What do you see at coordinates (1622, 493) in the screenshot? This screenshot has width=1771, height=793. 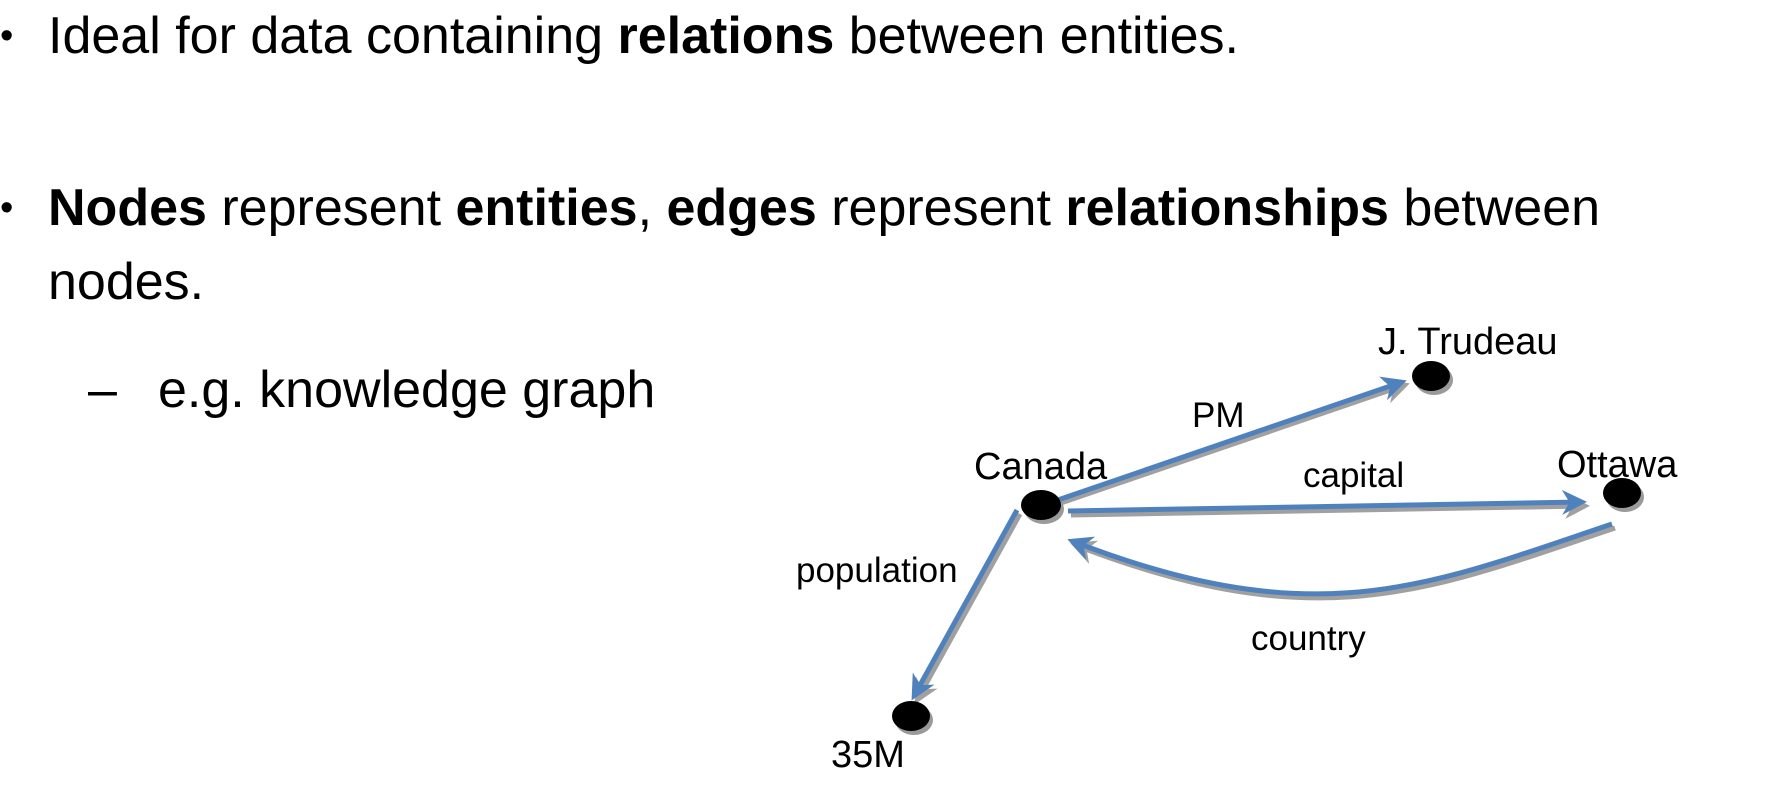 I see `node-ottawa` at bounding box center [1622, 493].